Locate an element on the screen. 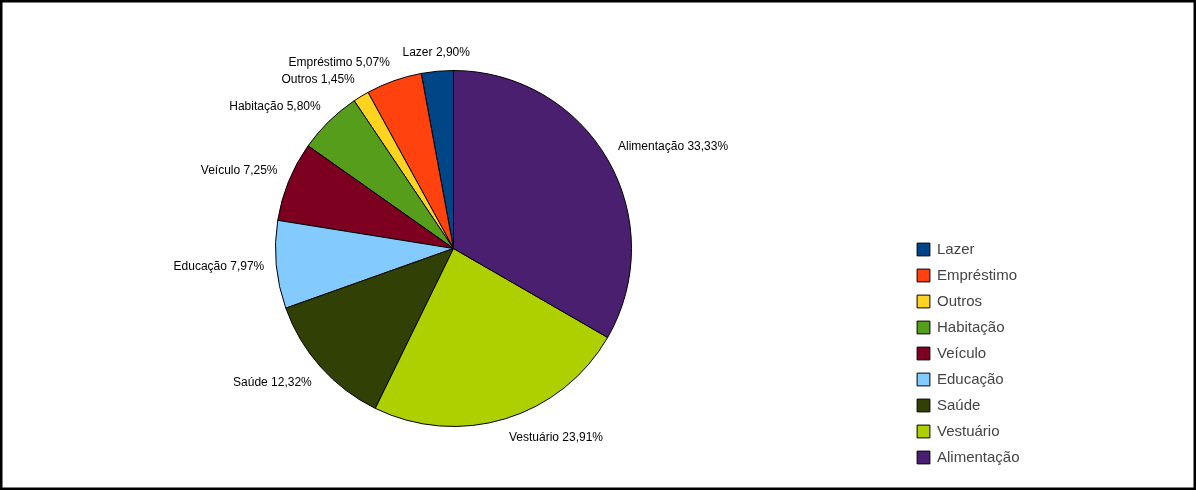 This screenshot has height=490, width=1196. legend-label: Veículo is located at coordinates (962, 352).